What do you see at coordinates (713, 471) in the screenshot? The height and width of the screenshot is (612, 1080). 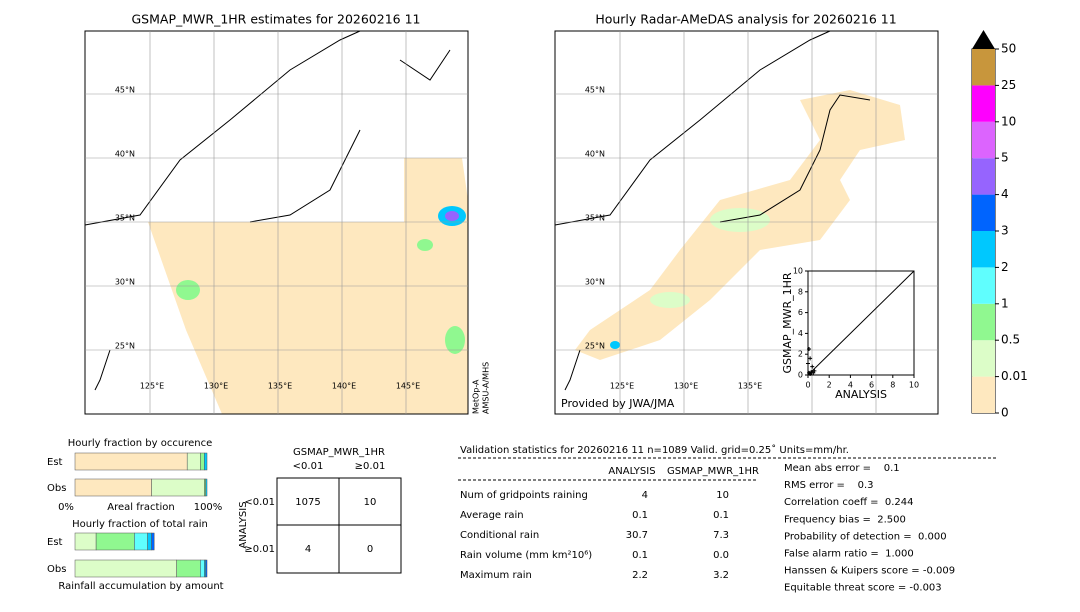 I see `column-heading: GSMAP_MWR_1HR` at bounding box center [713, 471].